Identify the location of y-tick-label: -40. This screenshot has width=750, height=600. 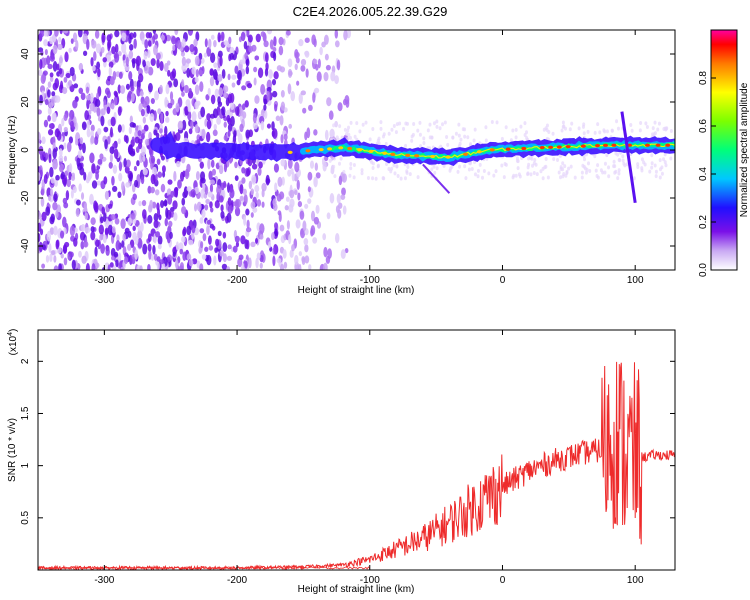
(25, 245).